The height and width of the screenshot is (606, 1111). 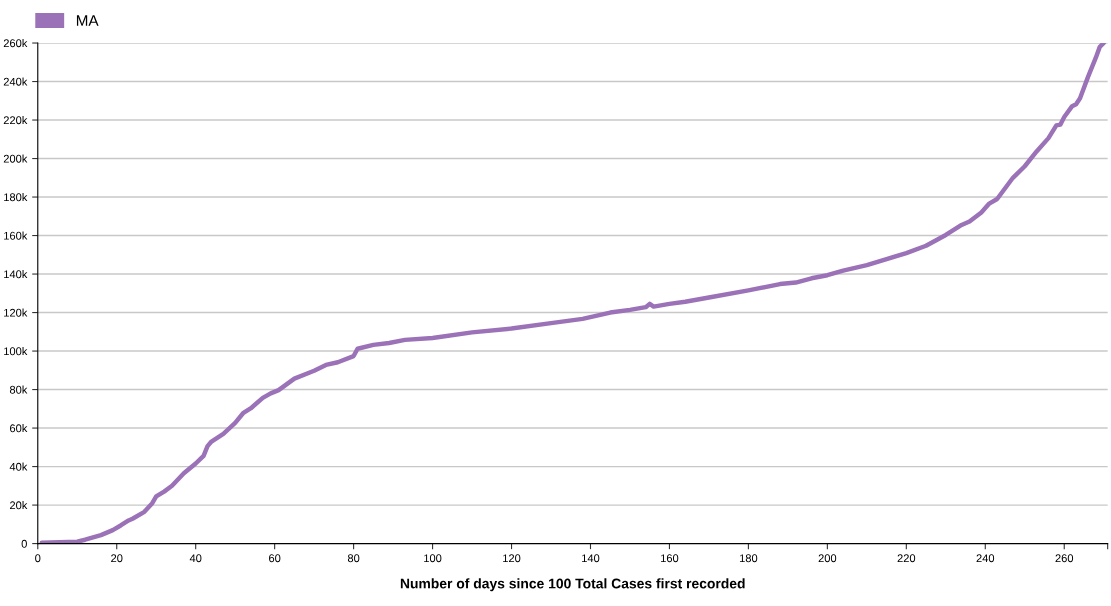 What do you see at coordinates (433, 558) in the screenshot?
I see `x-tick-label: 100` at bounding box center [433, 558].